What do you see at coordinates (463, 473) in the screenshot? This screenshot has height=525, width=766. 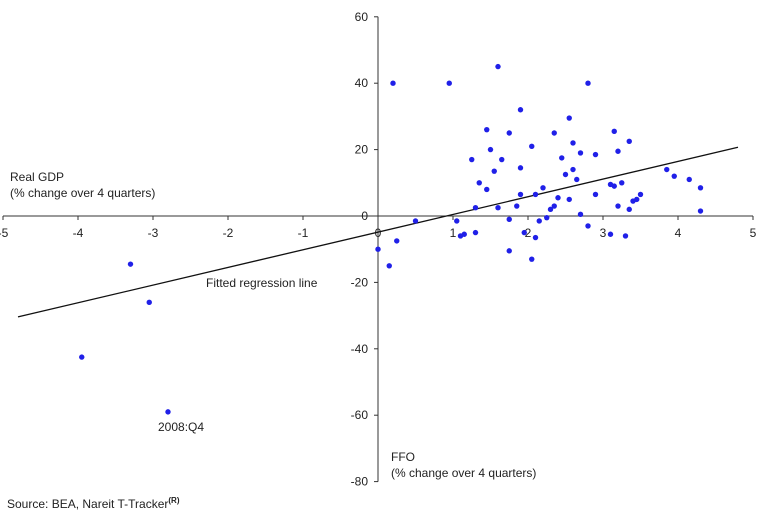 I see `x-axis-subtitle: (% change over 4 quarters)` at bounding box center [463, 473].